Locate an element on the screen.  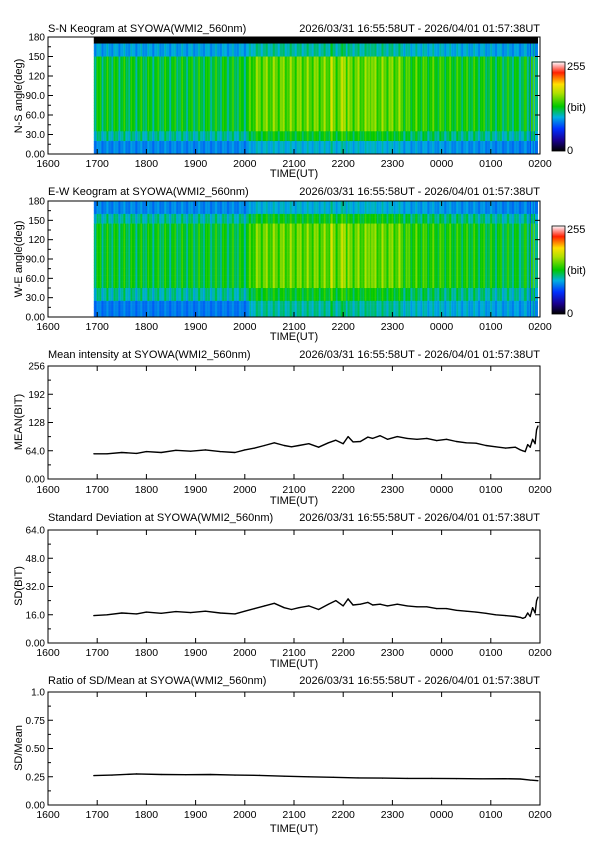
sn-keogram-image is located at coordinates (316, 95).